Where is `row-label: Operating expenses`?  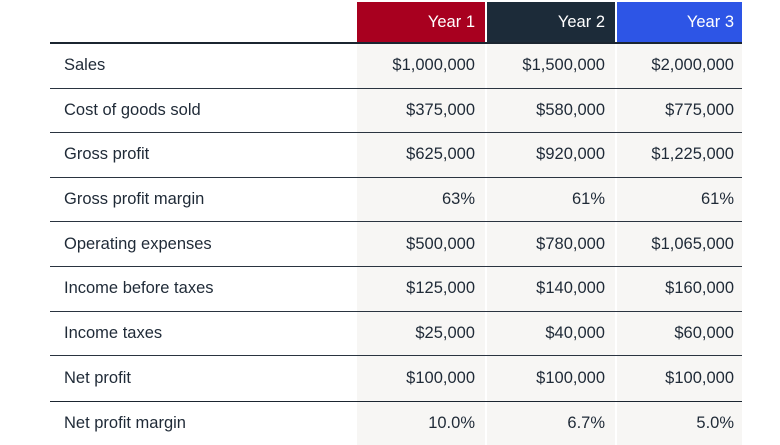 row-label: Operating expenses is located at coordinates (138, 243).